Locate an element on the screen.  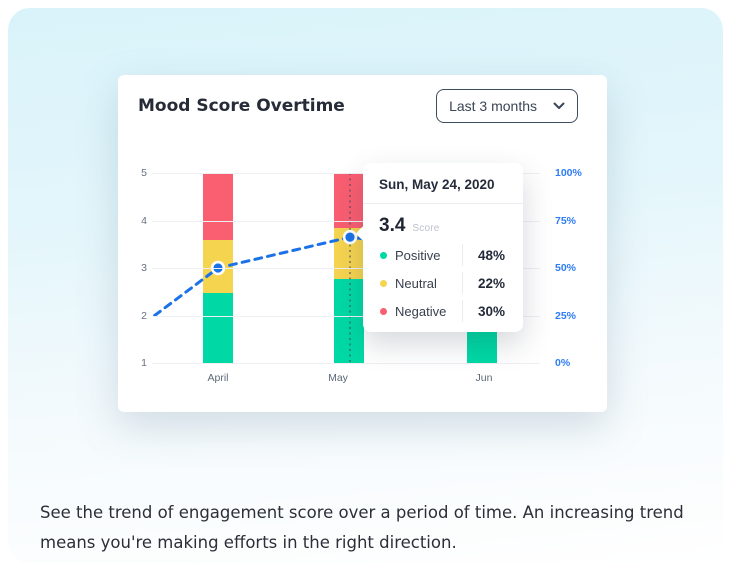
right-axis-tick: 50% is located at coordinates (566, 268).